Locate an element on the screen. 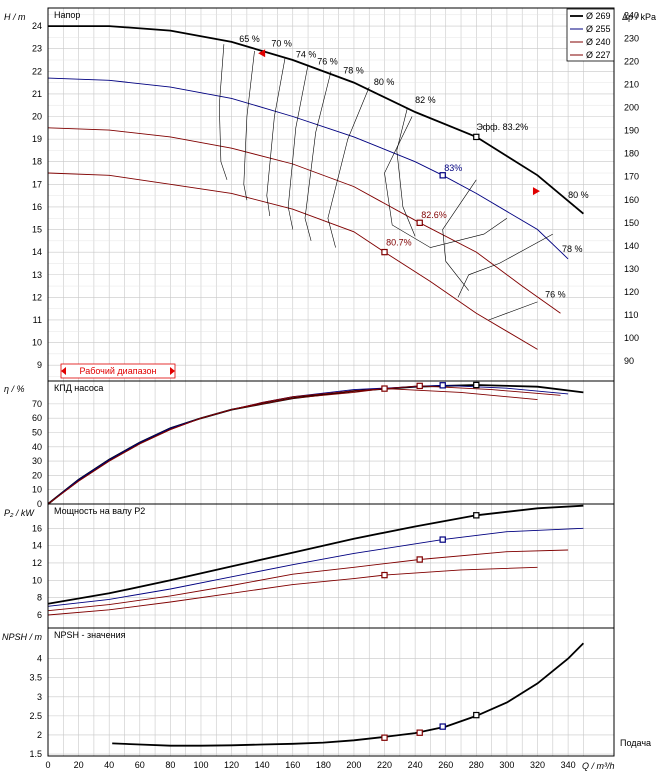 The height and width of the screenshot is (781, 662). y-tick-label: 4 is located at coordinates (39, 659).